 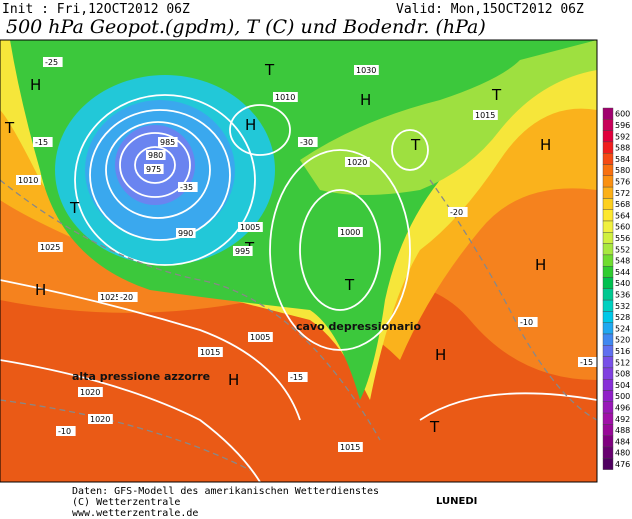 I want to click on day-label: LUNEDI, so click(x=456, y=501).